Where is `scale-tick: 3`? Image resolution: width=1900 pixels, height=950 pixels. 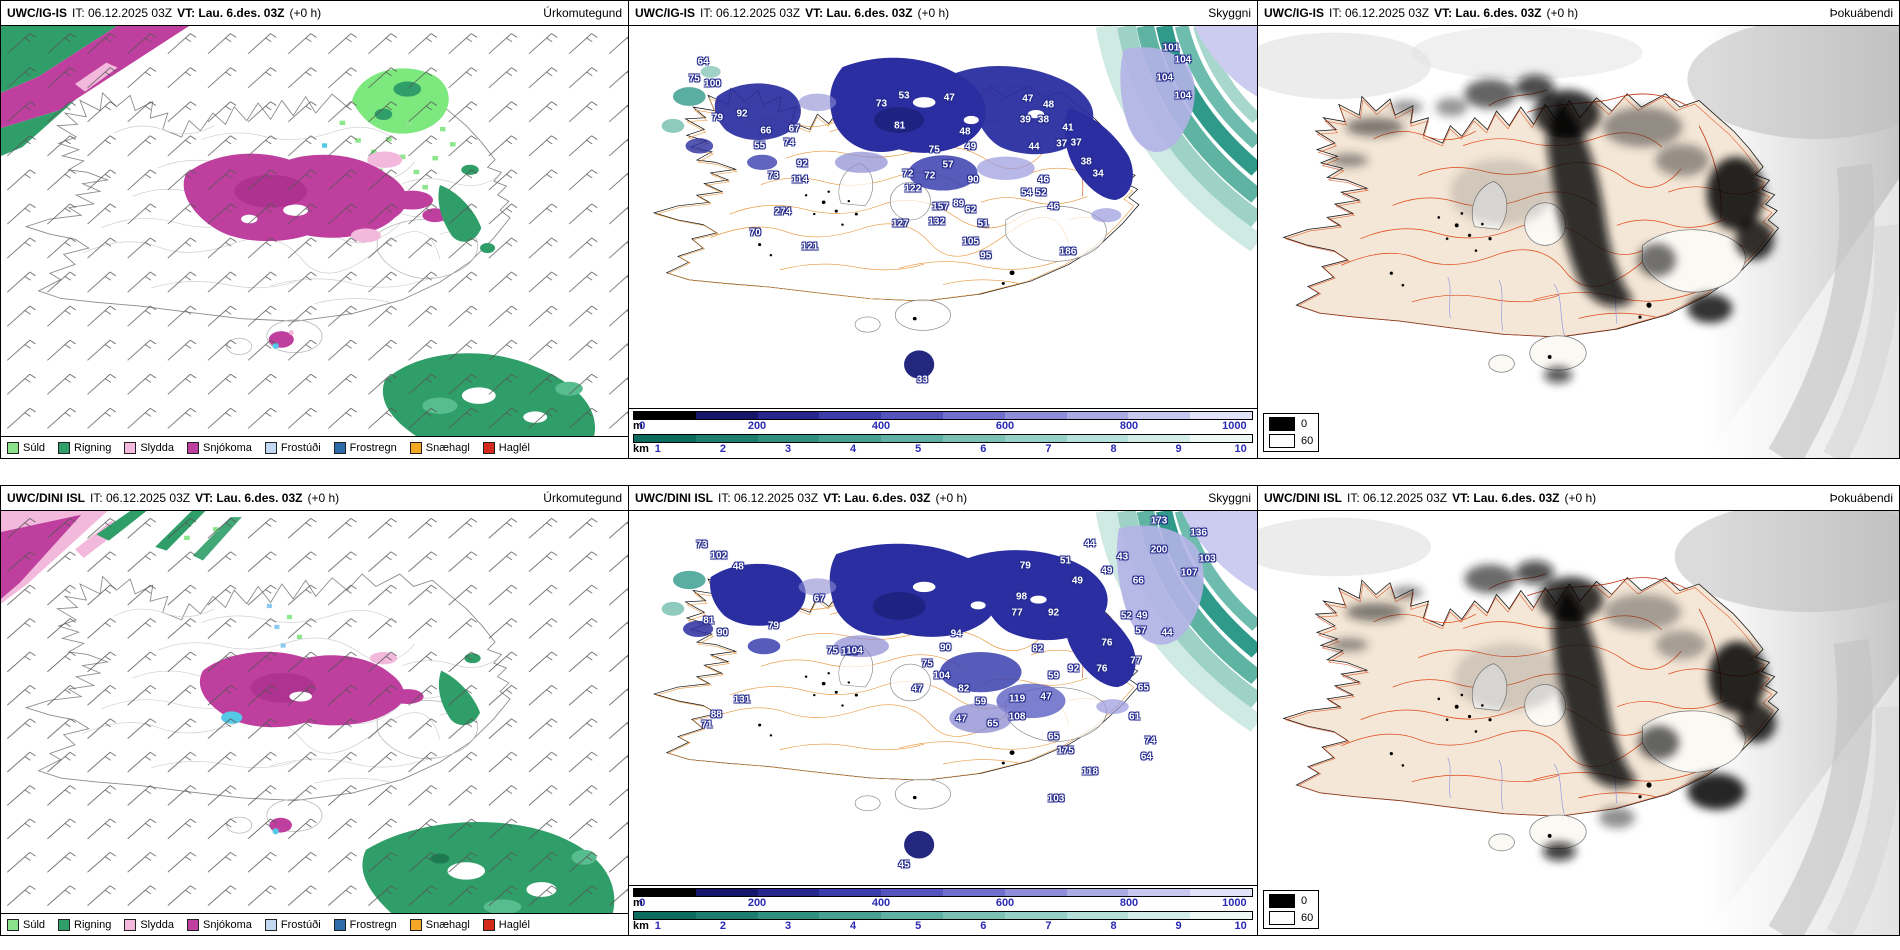
scale-tick: 3 is located at coordinates (788, 449).